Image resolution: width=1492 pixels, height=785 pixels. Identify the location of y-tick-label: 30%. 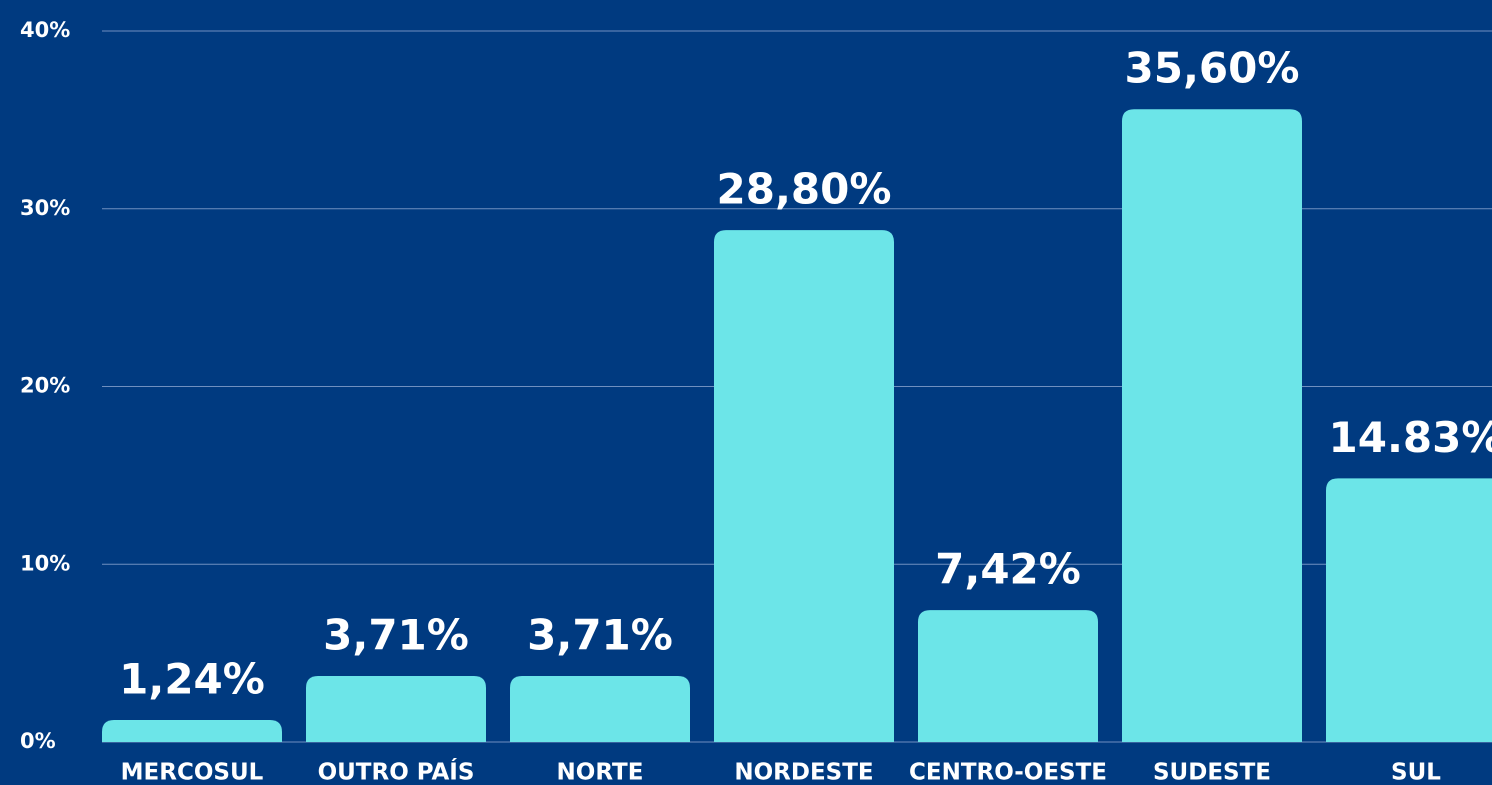
(45, 208).